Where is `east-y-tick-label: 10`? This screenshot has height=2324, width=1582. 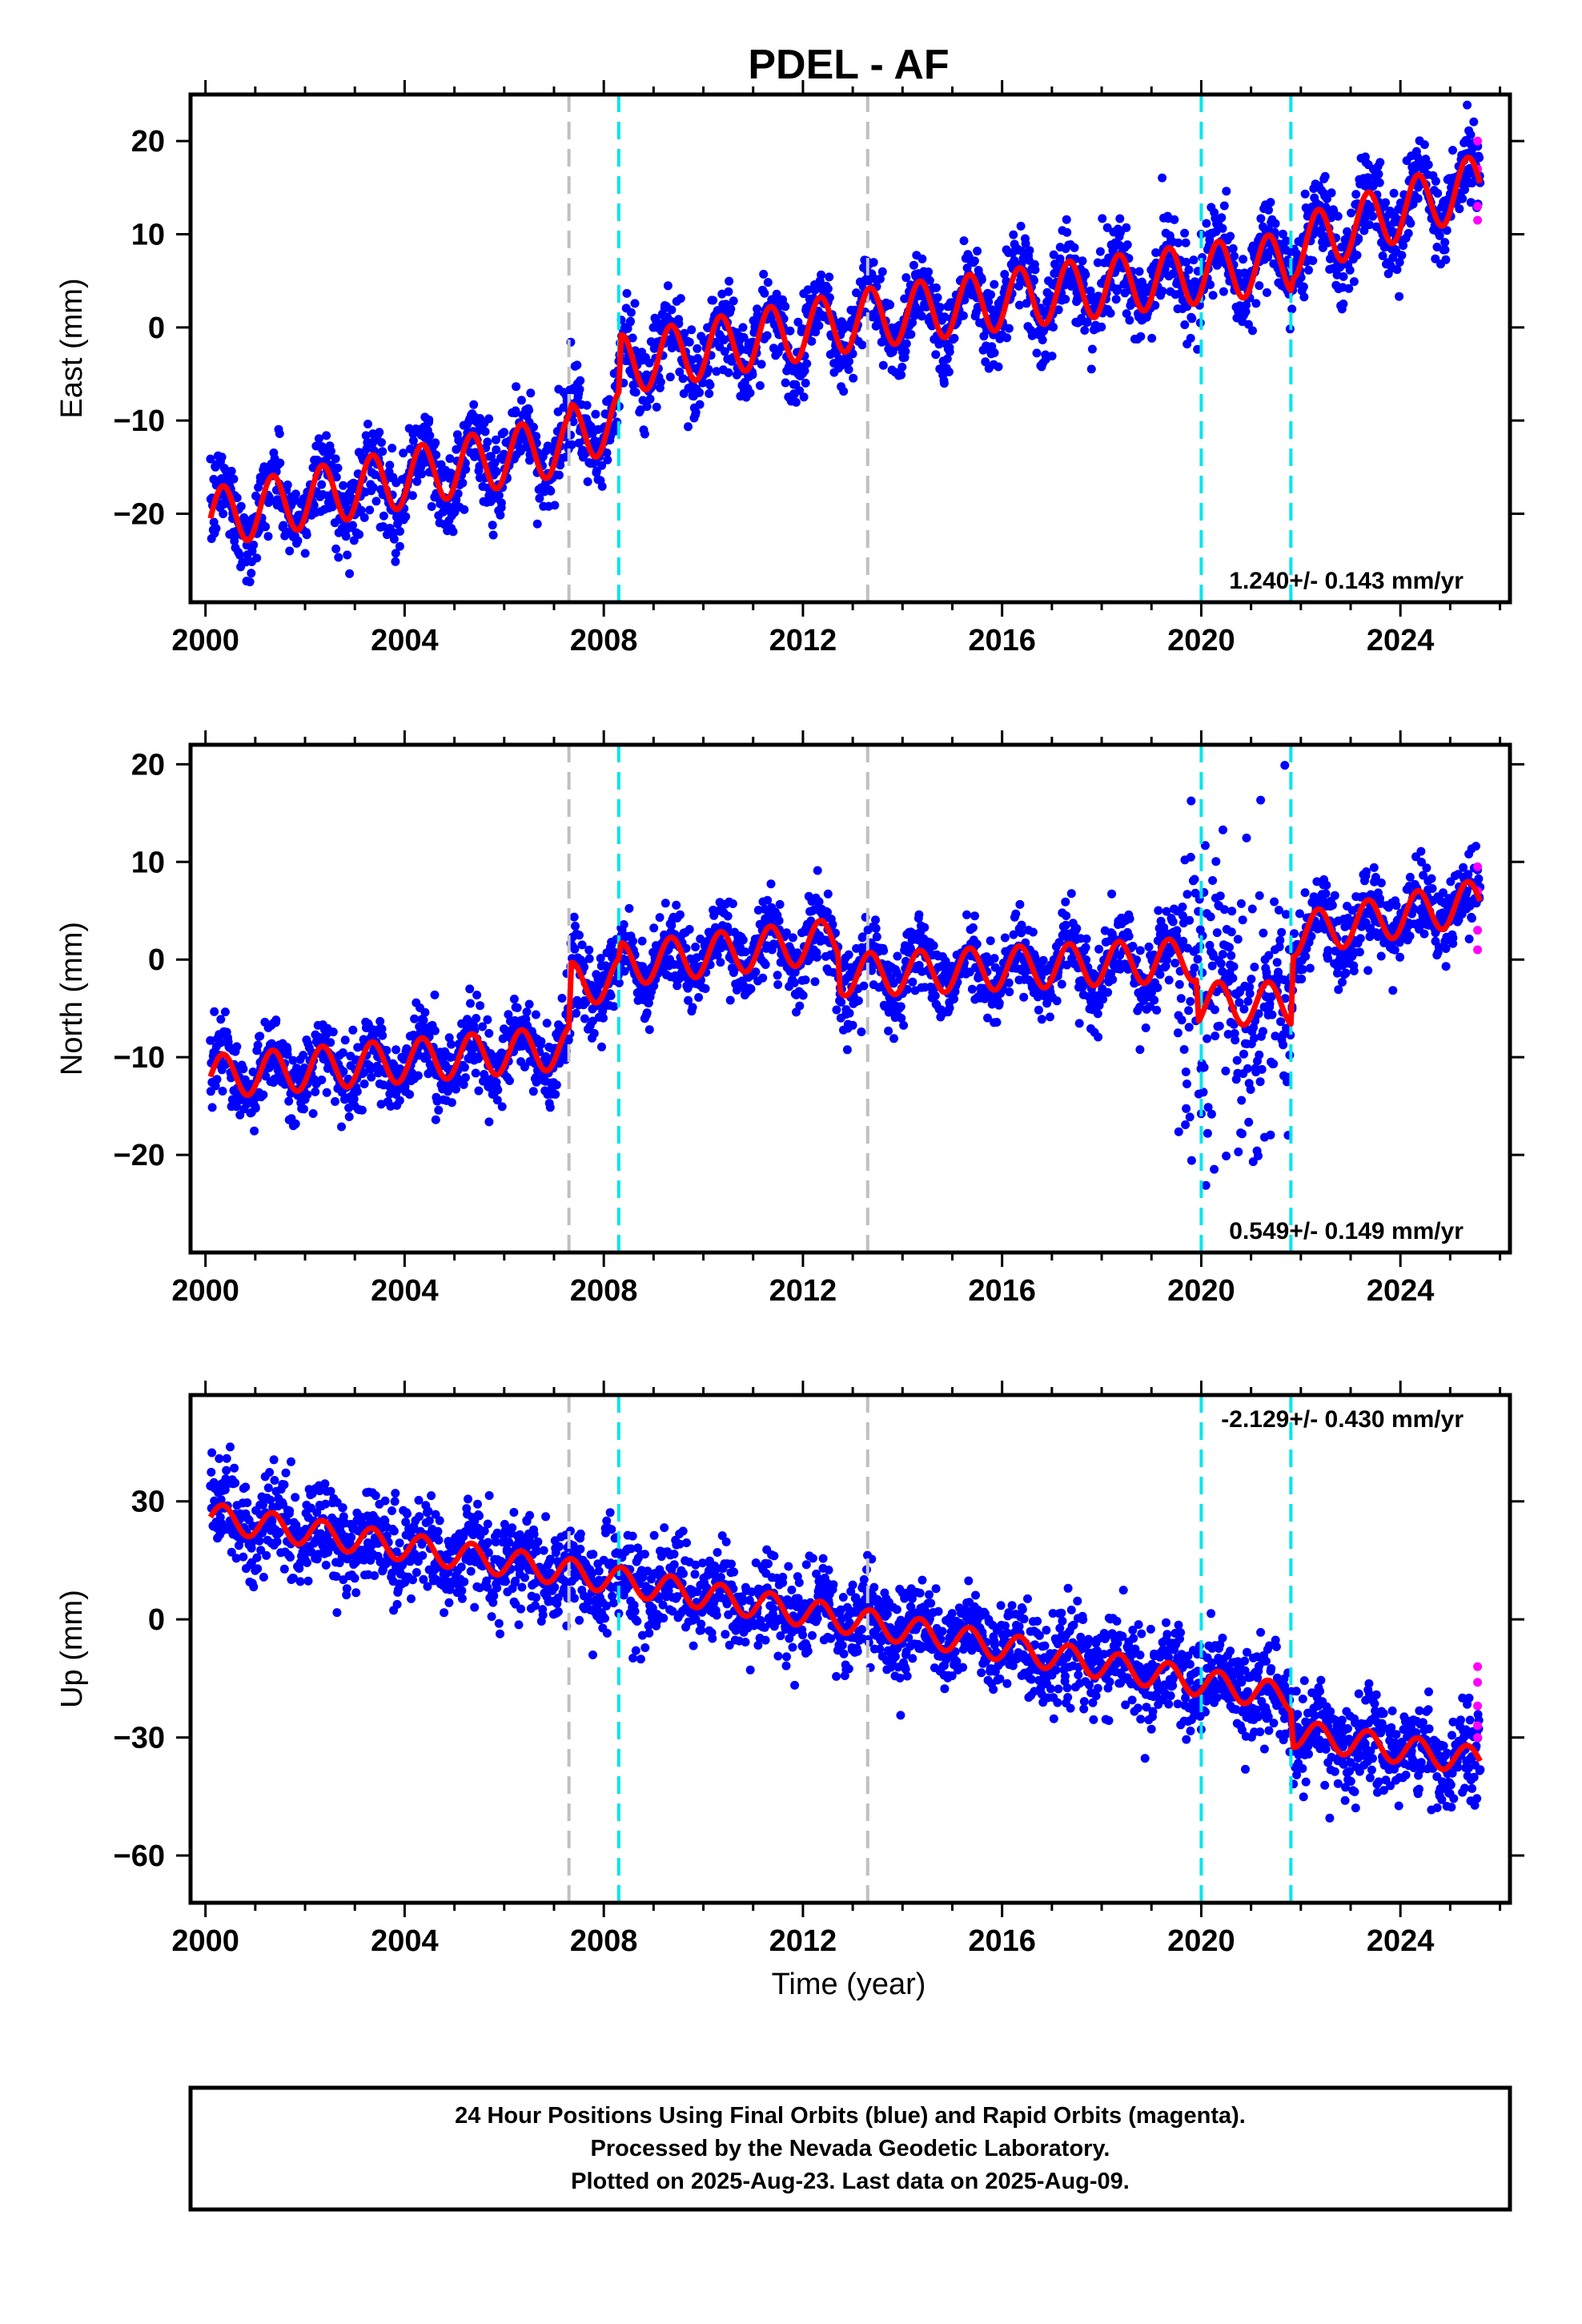 east-y-tick-label: 10 is located at coordinates (148, 235).